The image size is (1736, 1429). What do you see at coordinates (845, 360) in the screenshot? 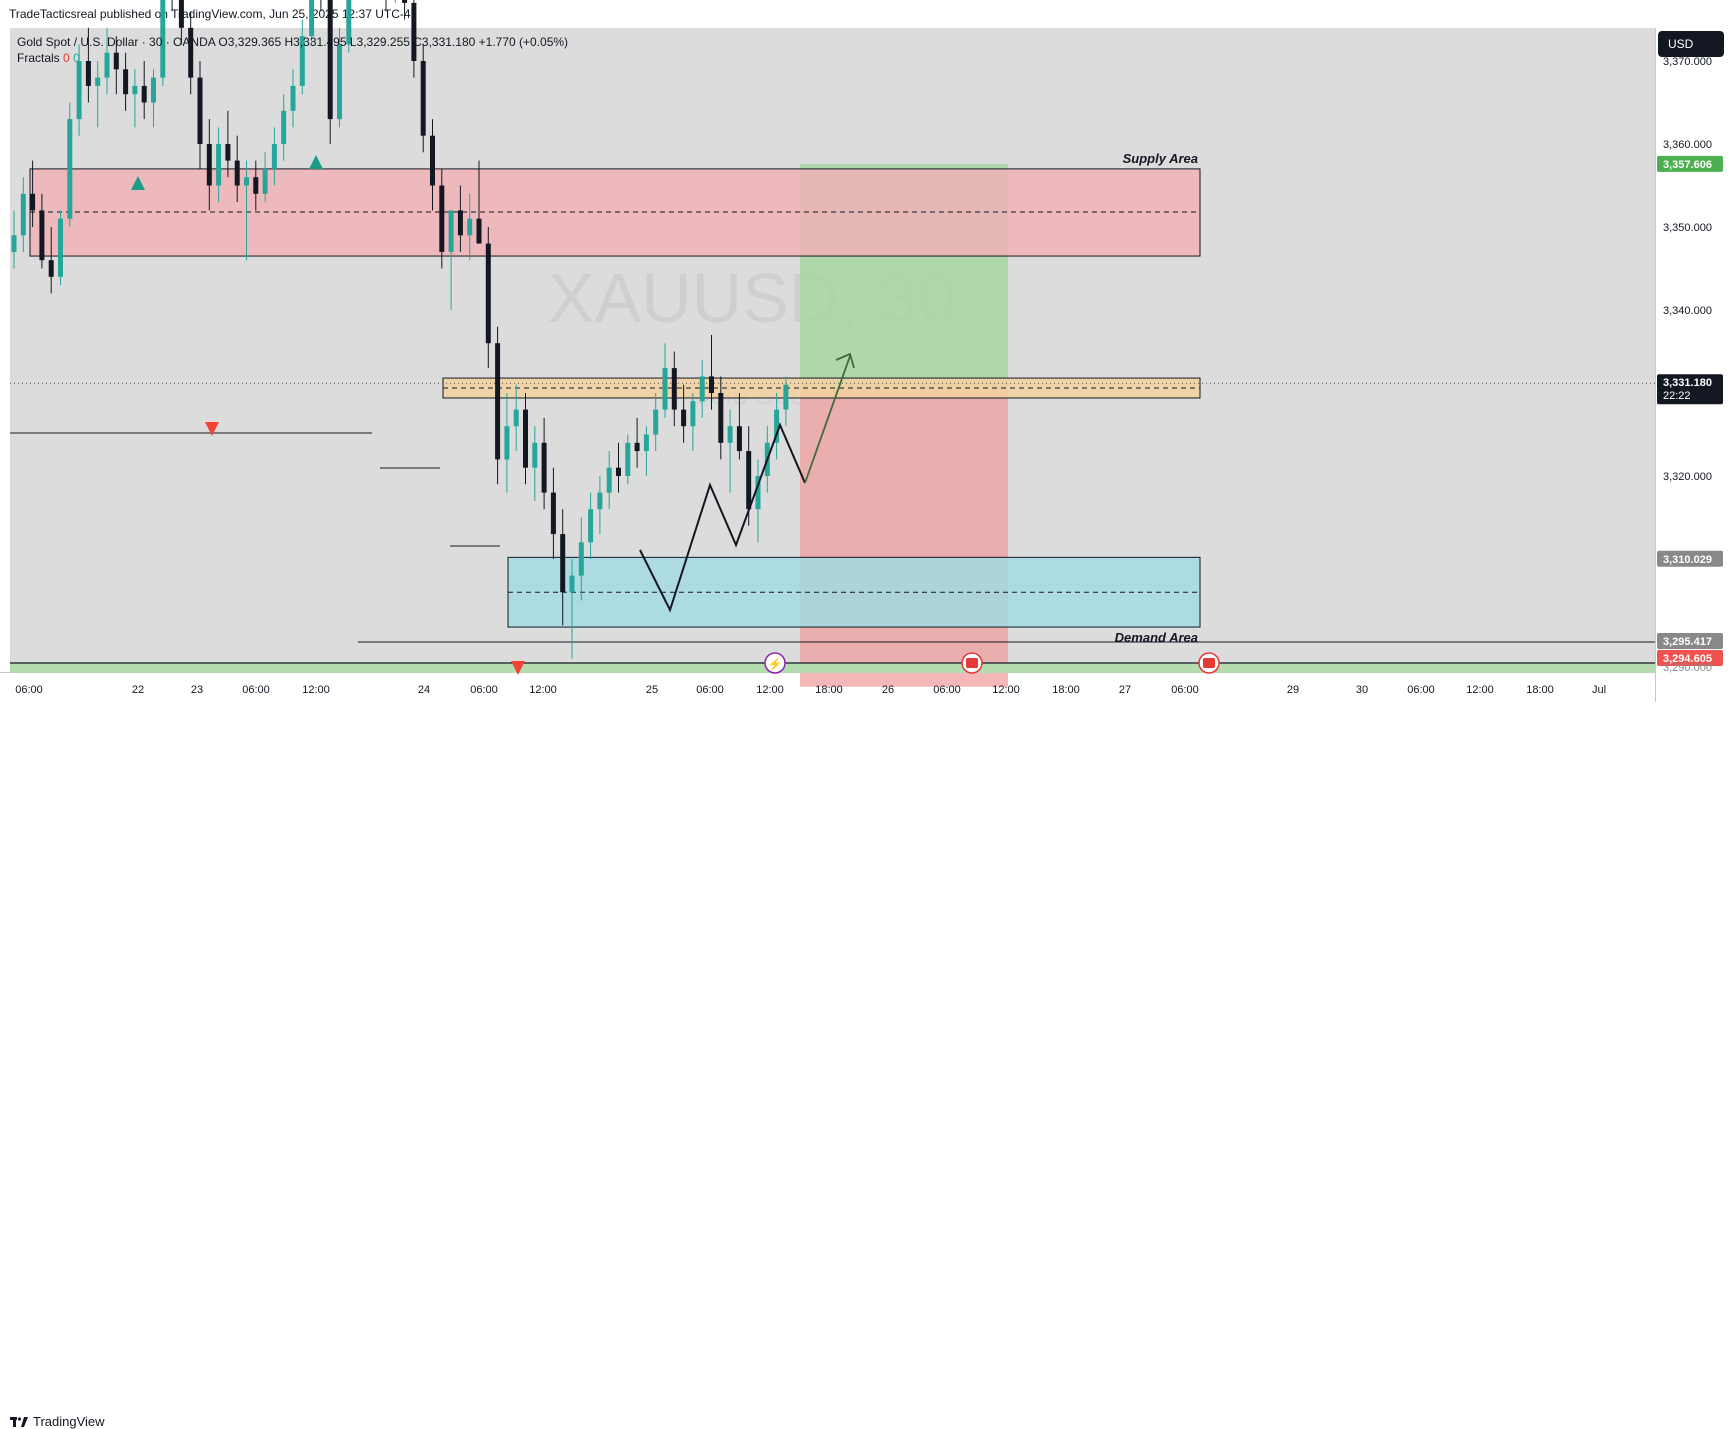
I see `target-arrow-head` at bounding box center [845, 360].